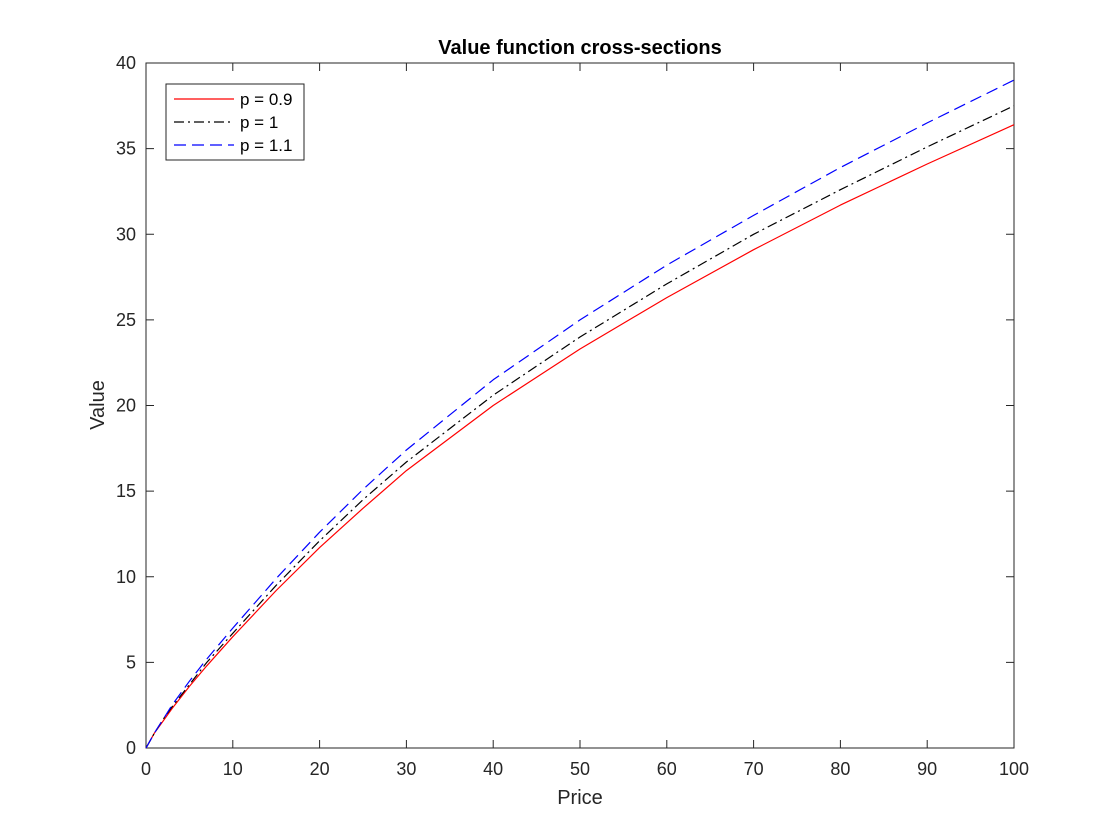 This screenshot has width=1120, height=840. I want to click on y-tick-label: 10, so click(126, 577).